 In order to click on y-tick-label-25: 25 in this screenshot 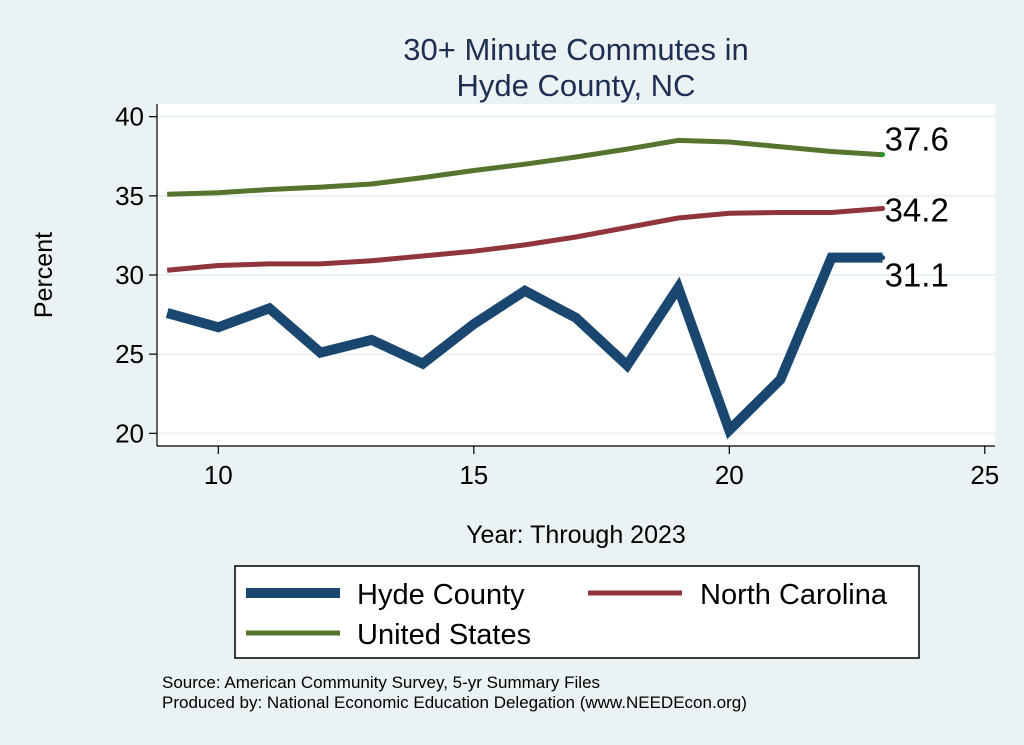, I will do `click(129, 354)`.